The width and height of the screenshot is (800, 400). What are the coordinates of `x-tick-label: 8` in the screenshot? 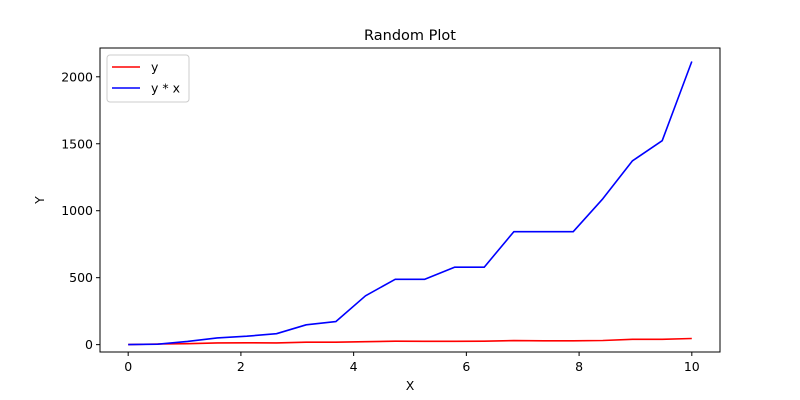 It's located at (579, 366).